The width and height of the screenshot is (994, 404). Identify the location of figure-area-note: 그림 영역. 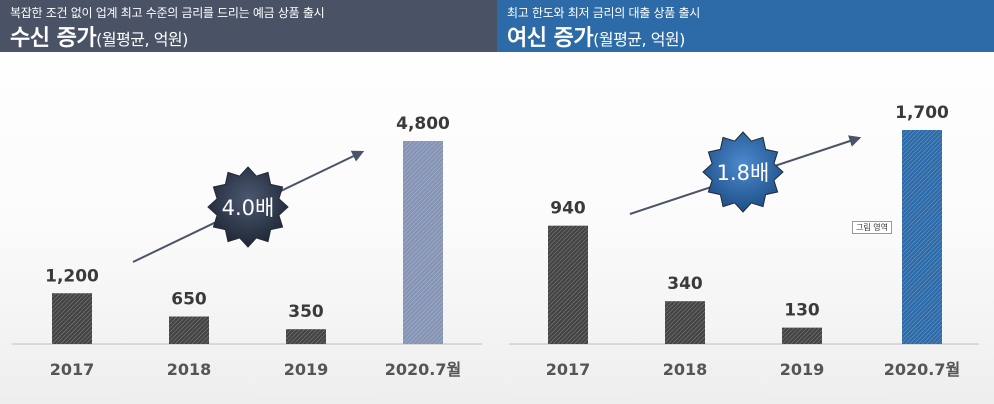
(872, 227).